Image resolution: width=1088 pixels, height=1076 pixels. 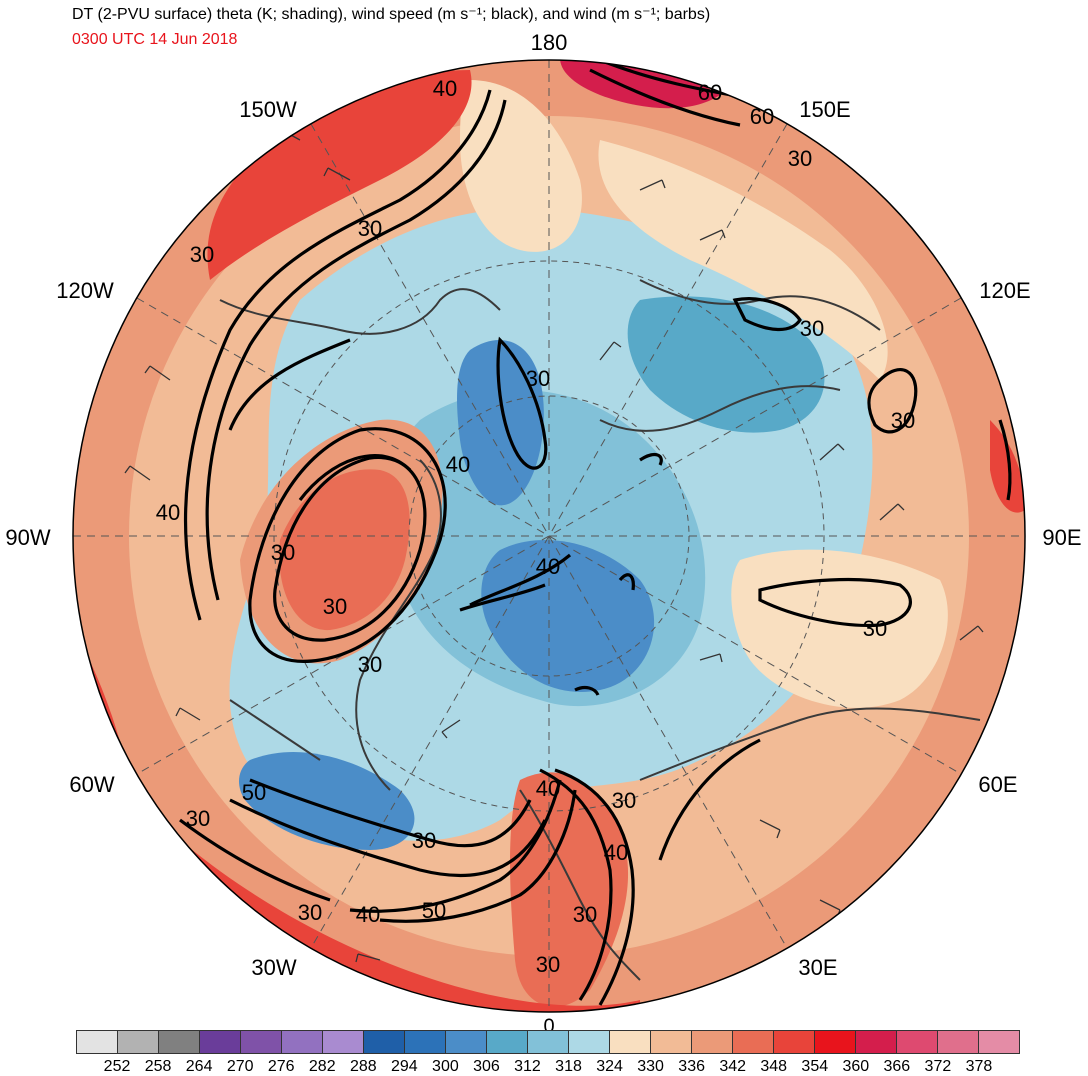 I want to click on colorbar-tick-label: 288, so click(x=363, y=1066).